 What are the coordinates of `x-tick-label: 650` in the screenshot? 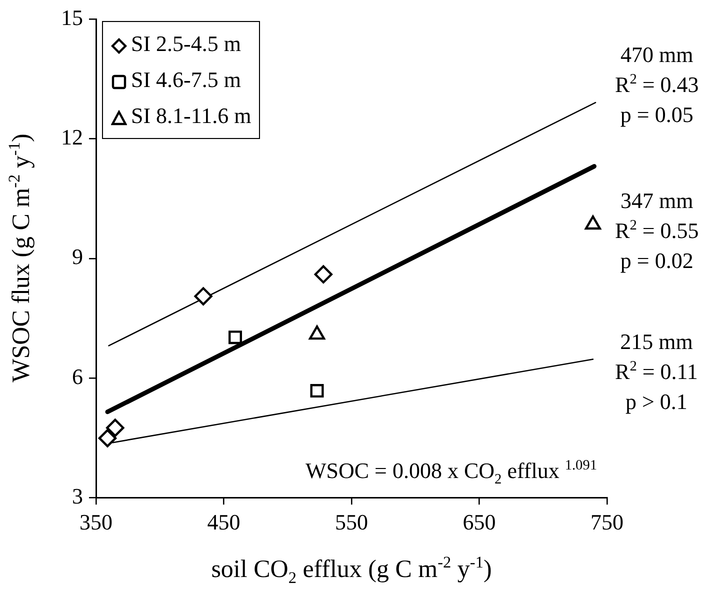 It's located at (479, 522).